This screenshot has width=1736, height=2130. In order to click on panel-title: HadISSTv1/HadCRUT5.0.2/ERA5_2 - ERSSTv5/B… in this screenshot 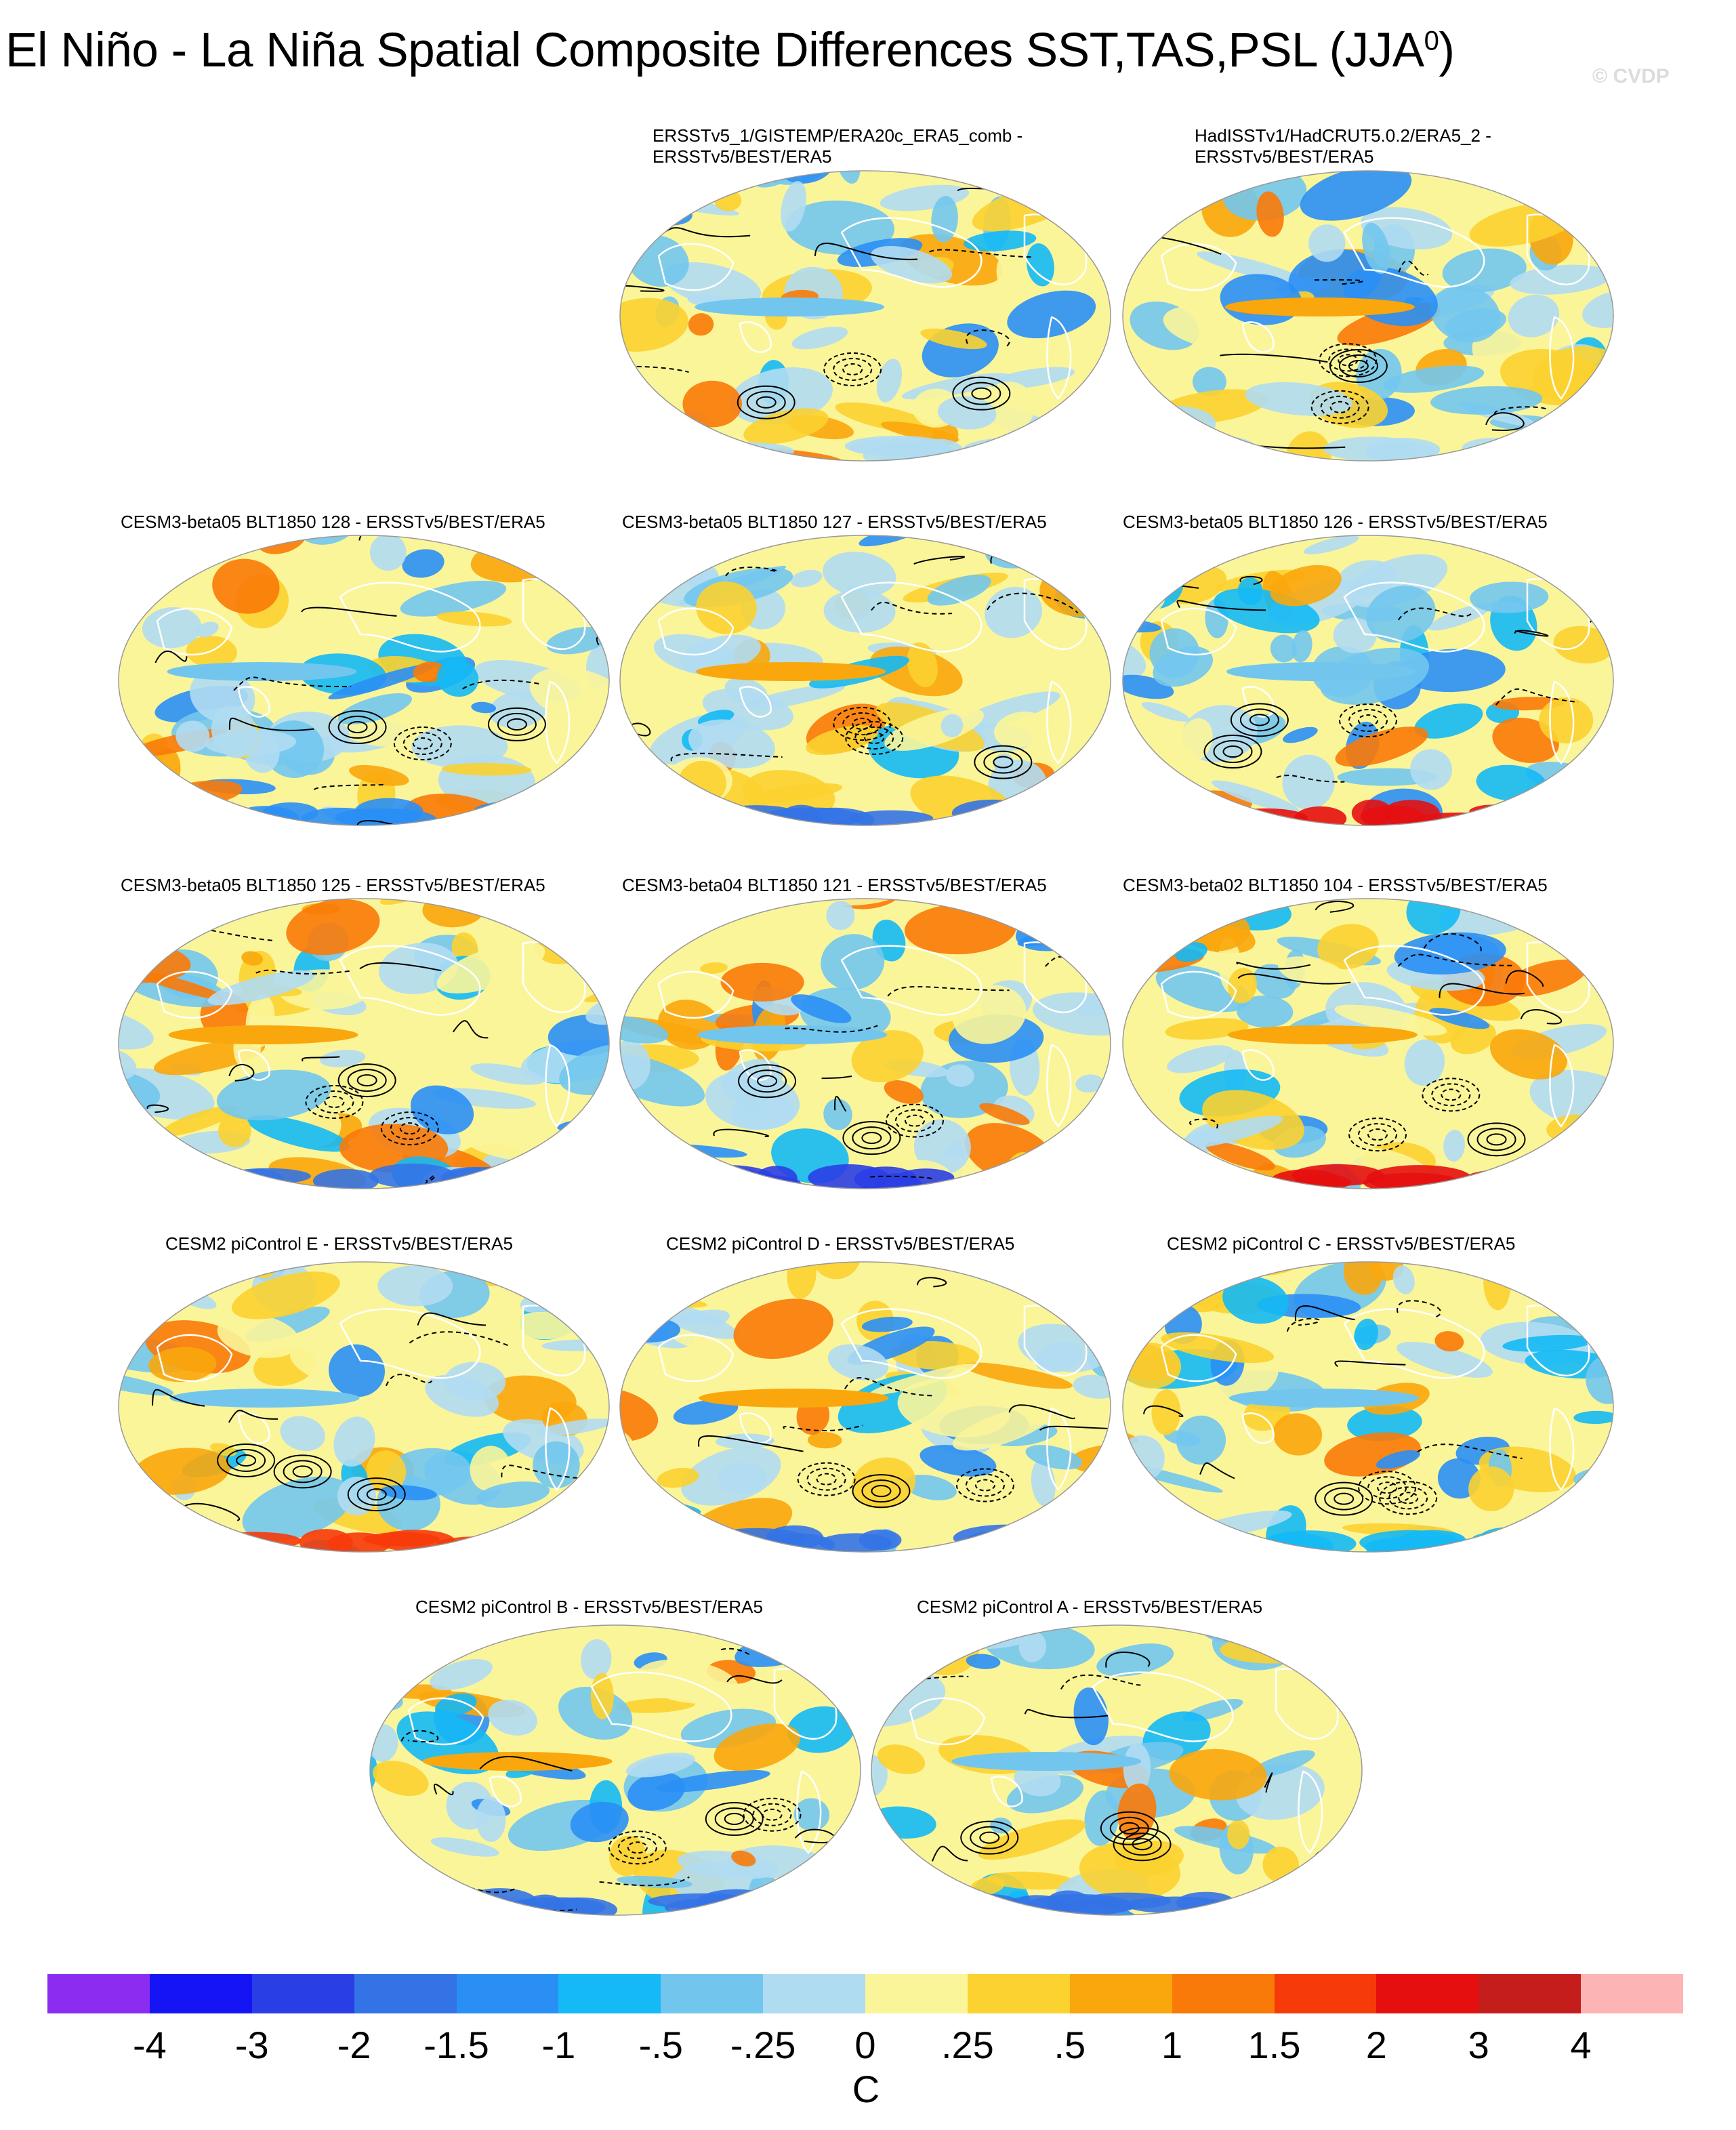, I will do `click(1343, 146)`.